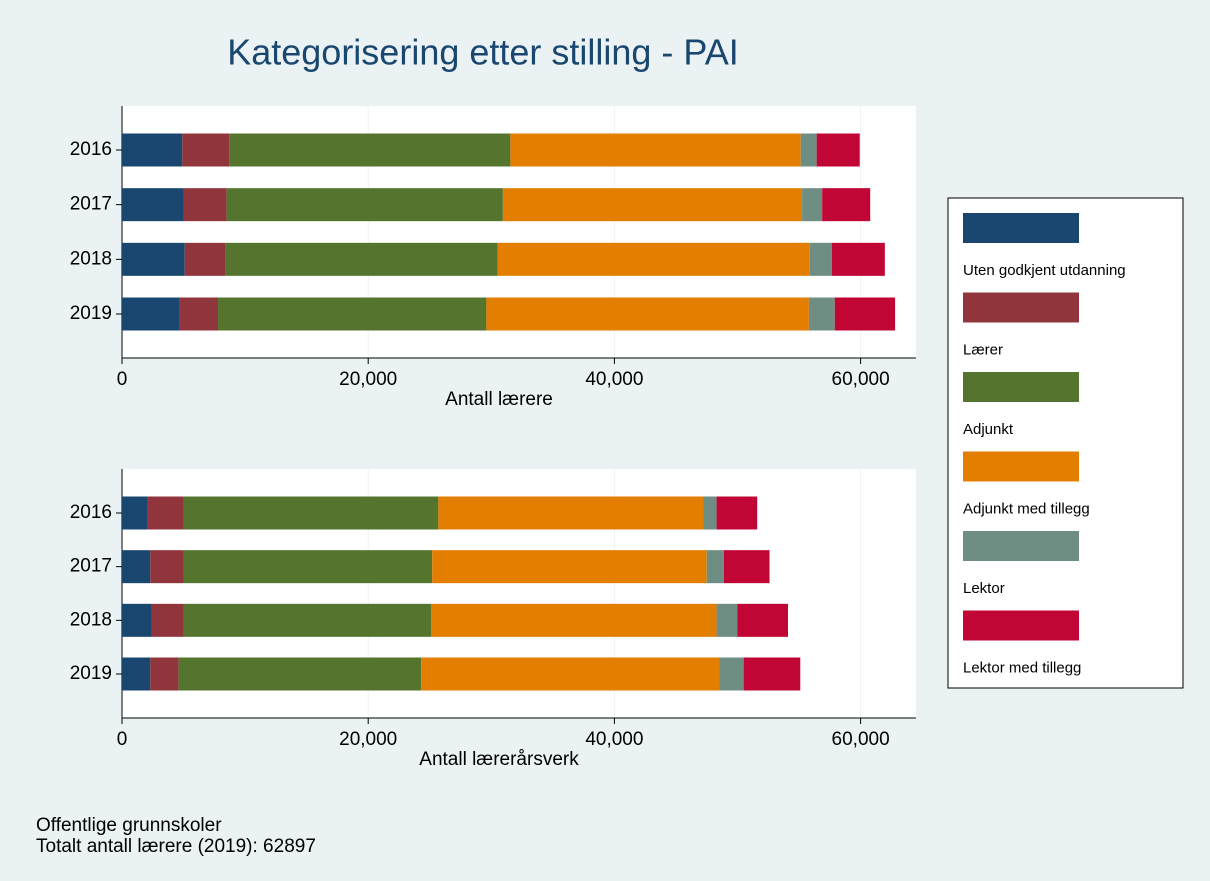 This screenshot has width=1210, height=881. I want to click on x-axis-title: Antall lærere, so click(499, 399).